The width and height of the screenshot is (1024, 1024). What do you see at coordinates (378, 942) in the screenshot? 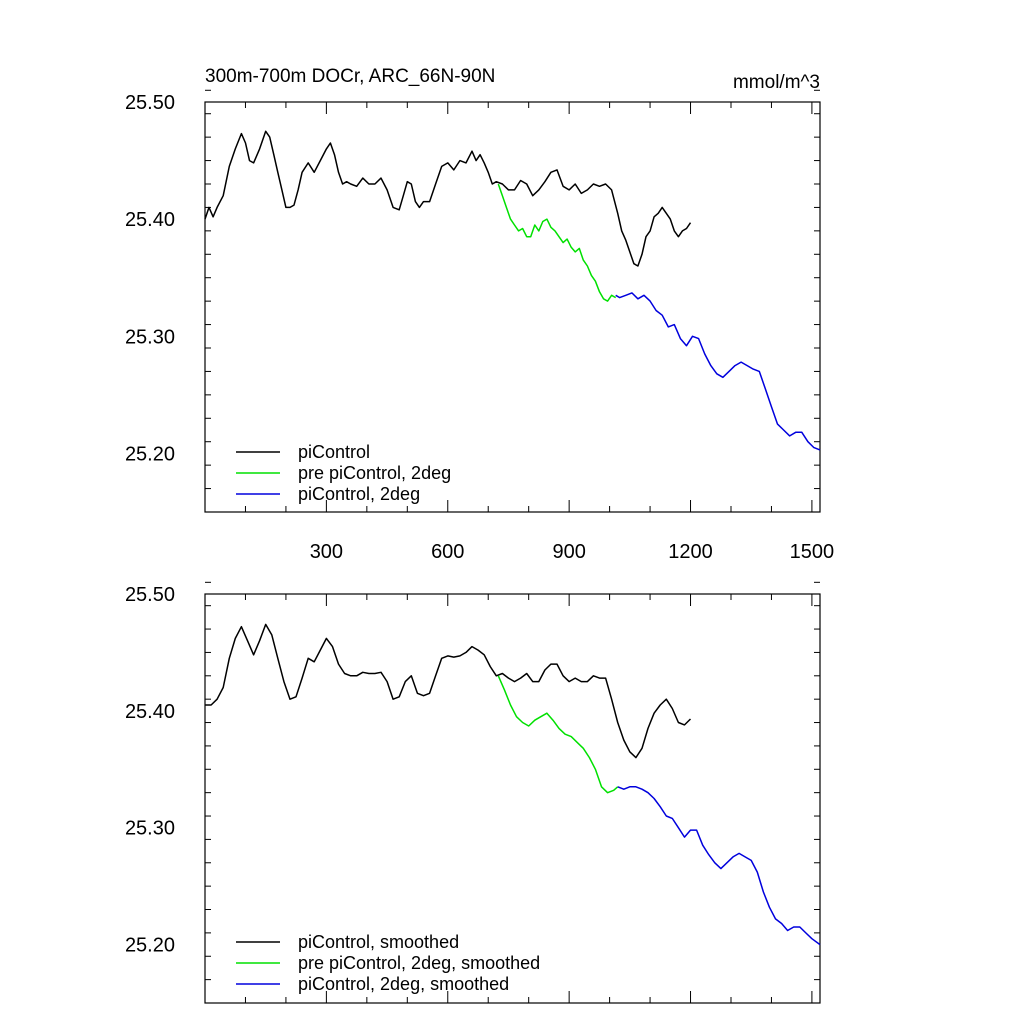
I see `legend-label: piControl, smoothed` at bounding box center [378, 942].